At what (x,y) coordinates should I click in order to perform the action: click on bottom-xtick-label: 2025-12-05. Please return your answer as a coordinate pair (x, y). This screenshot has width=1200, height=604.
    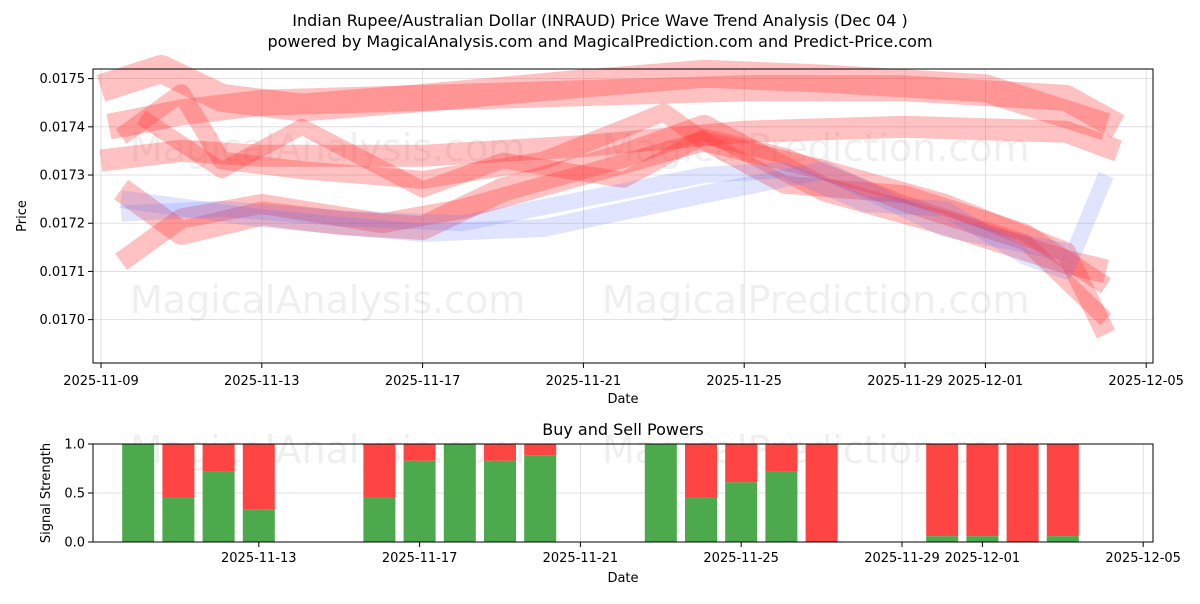
    Looking at the image, I should click on (1143, 558).